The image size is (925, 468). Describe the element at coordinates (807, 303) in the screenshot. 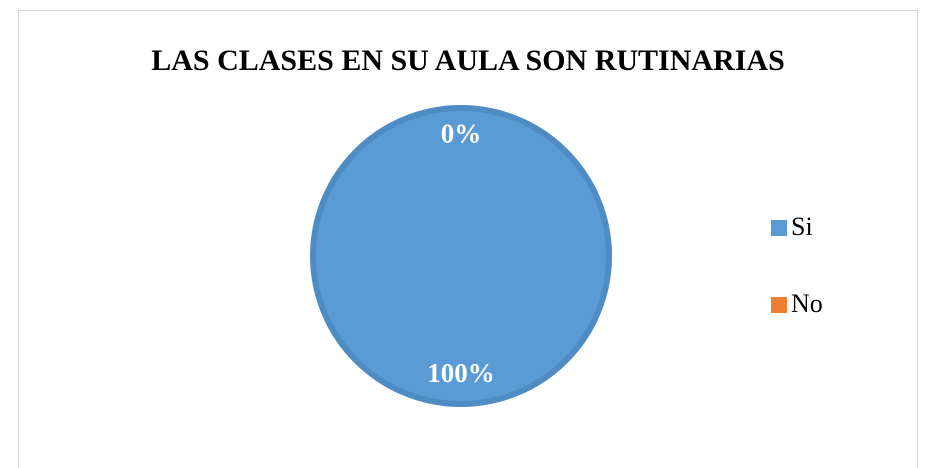

I see `legend-label: No` at that location.